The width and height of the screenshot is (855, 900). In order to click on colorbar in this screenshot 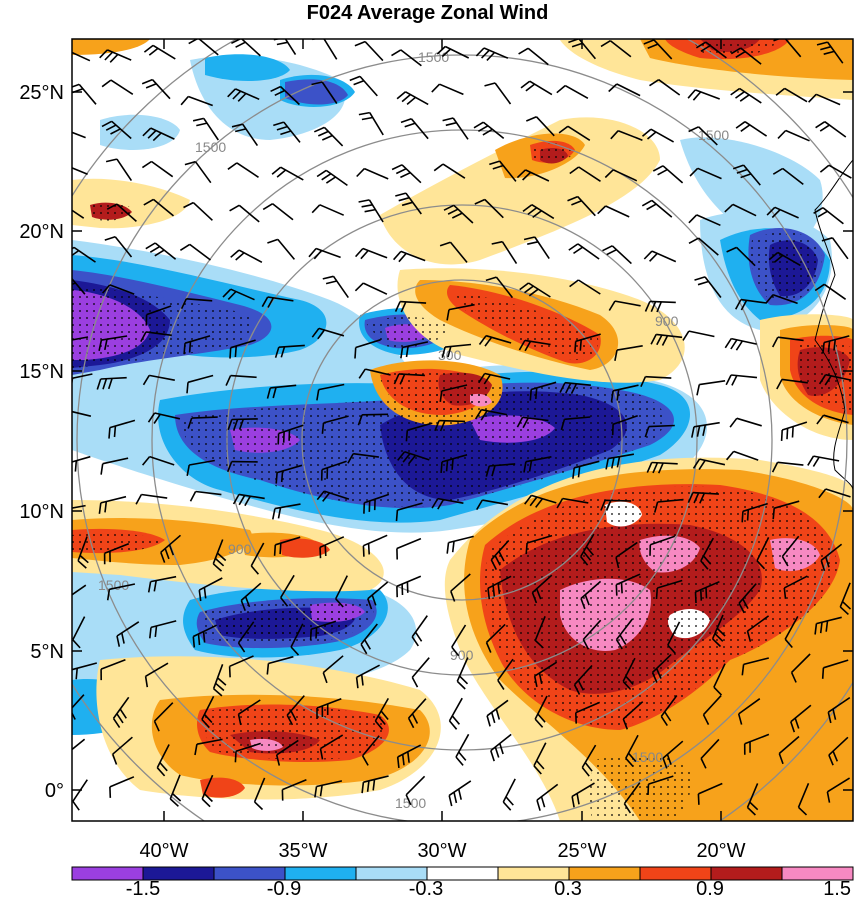, I will do `click(462, 873)`.